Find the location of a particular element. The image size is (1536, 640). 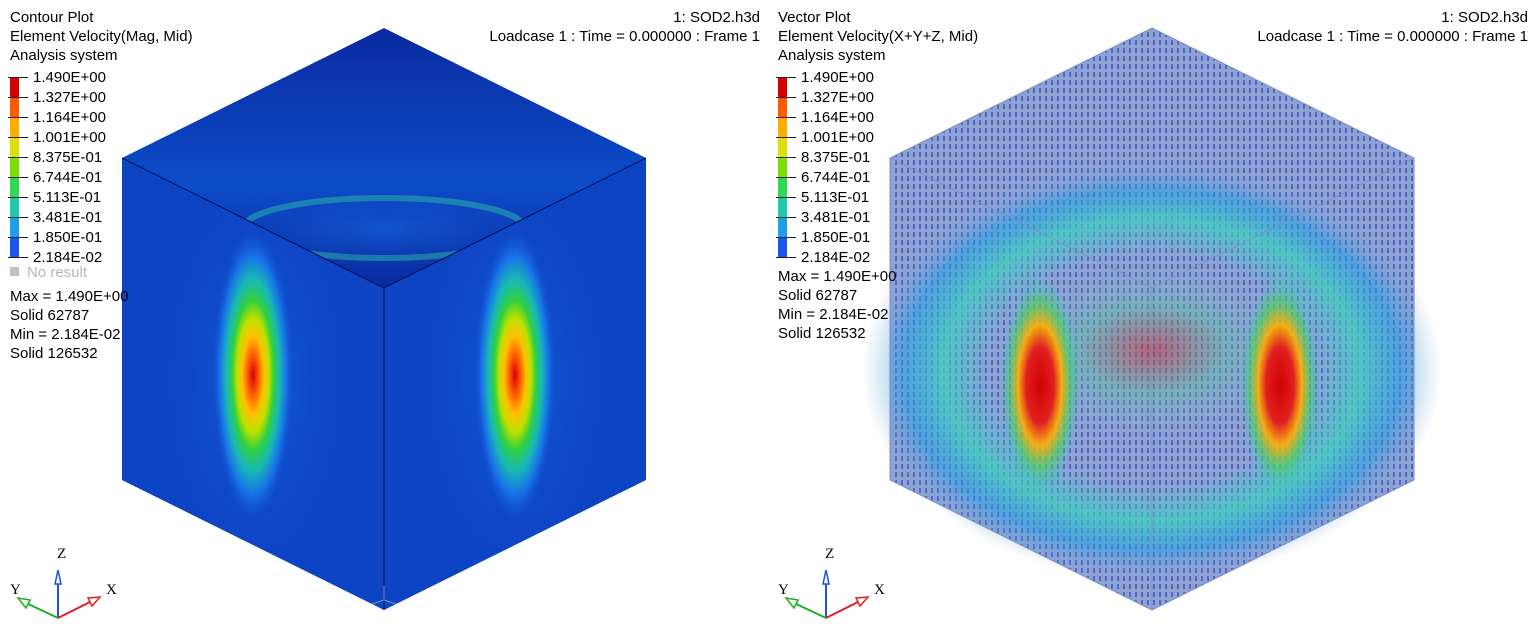

plot-type-label: Vector Plot is located at coordinates (814, 17).